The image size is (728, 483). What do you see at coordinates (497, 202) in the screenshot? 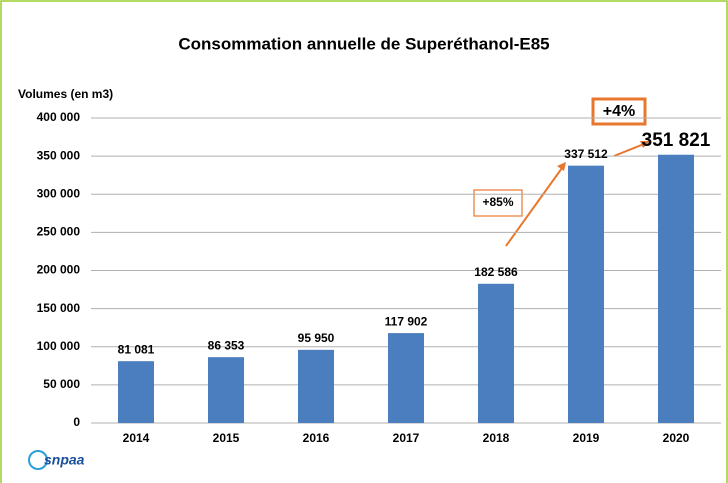
I see `annotation-text: +85%` at bounding box center [497, 202].